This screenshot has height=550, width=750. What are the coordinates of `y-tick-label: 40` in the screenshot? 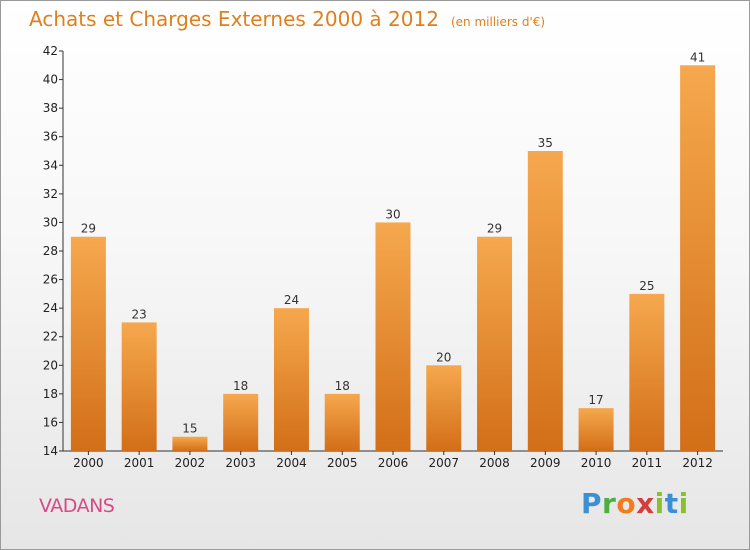 It's located at (50, 80).